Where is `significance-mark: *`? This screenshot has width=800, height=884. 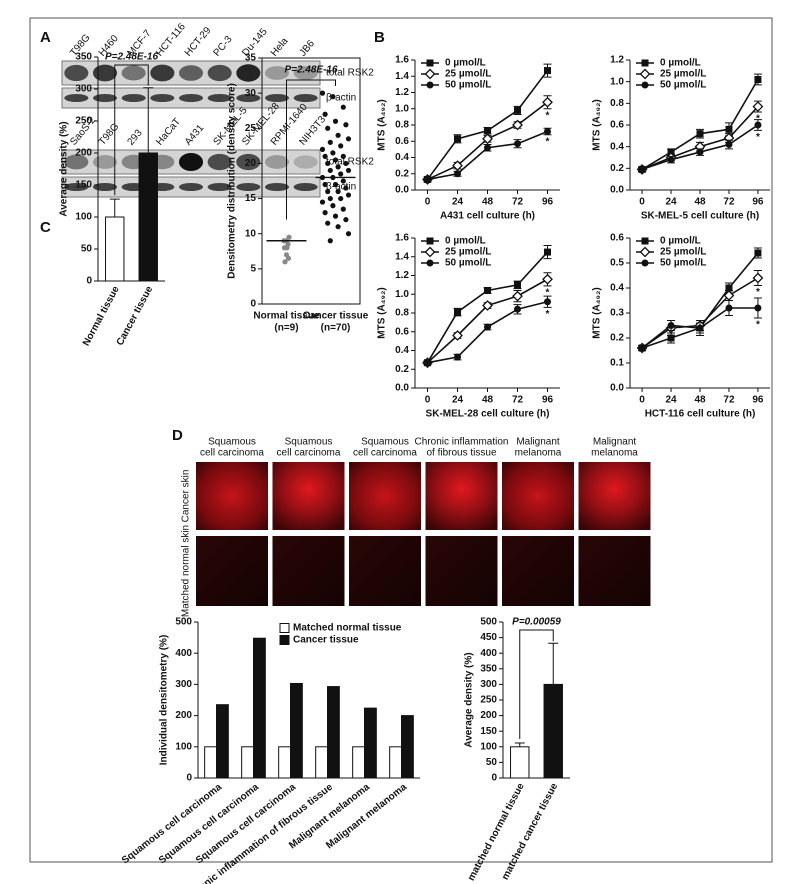
significance-mark: * is located at coordinates (548, 292).